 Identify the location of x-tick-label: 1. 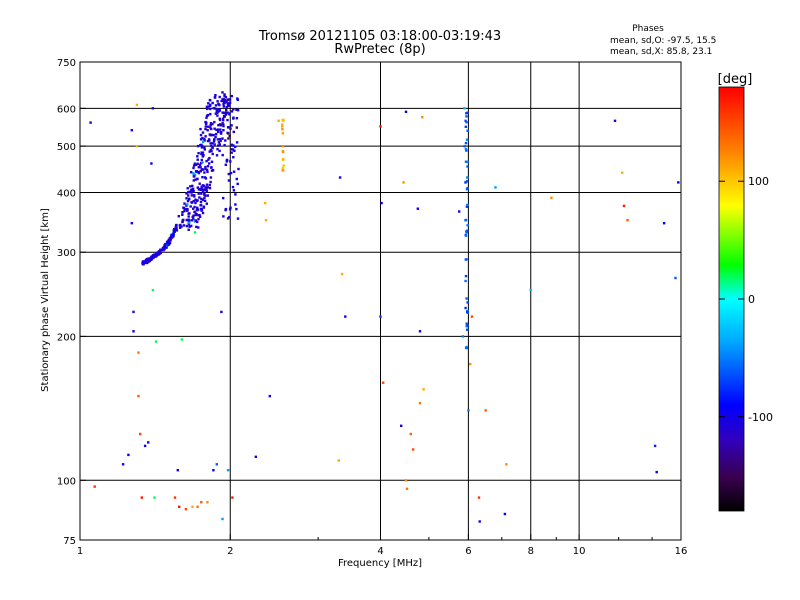
(80, 551).